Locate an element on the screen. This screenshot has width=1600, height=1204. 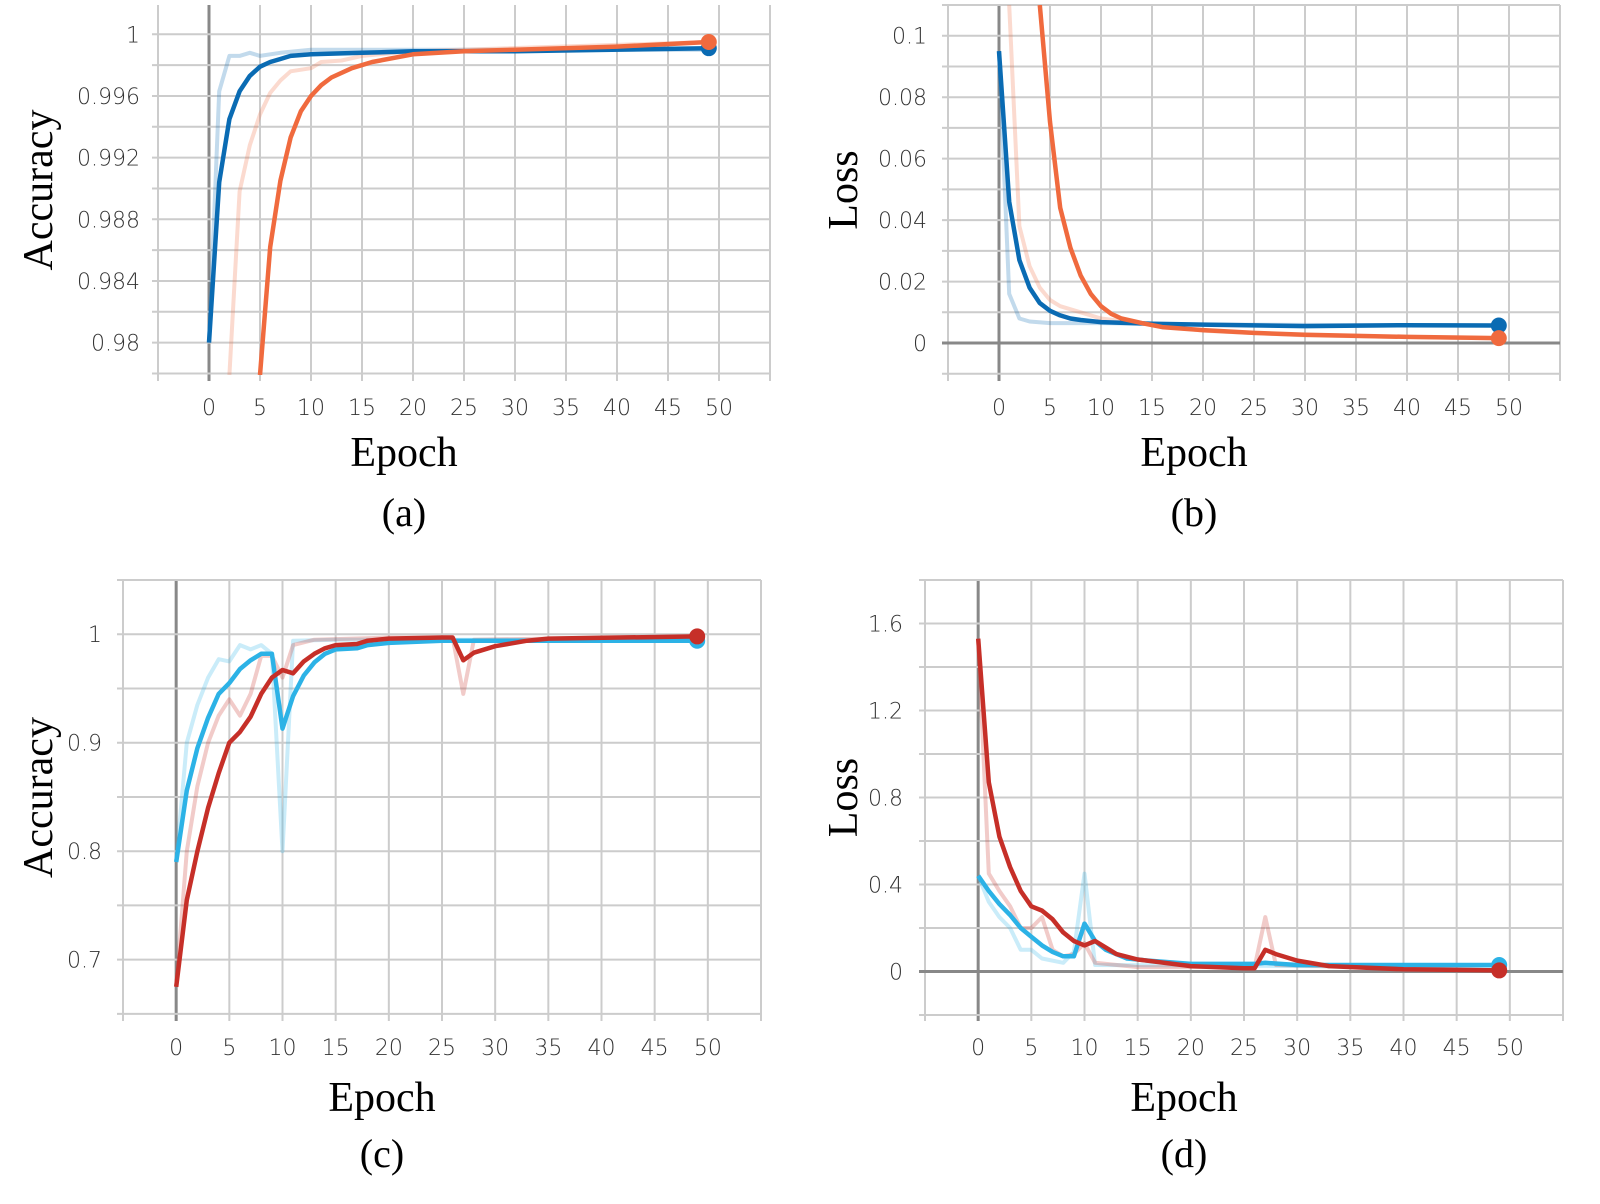
panel-caption: (a) is located at coordinates (404, 512).